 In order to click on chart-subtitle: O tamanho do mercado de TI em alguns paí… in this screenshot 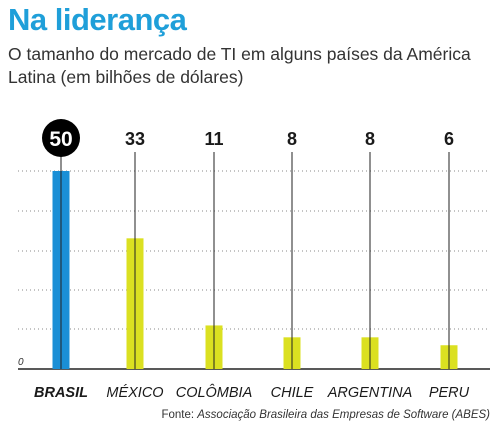, I will do `click(239, 65)`.